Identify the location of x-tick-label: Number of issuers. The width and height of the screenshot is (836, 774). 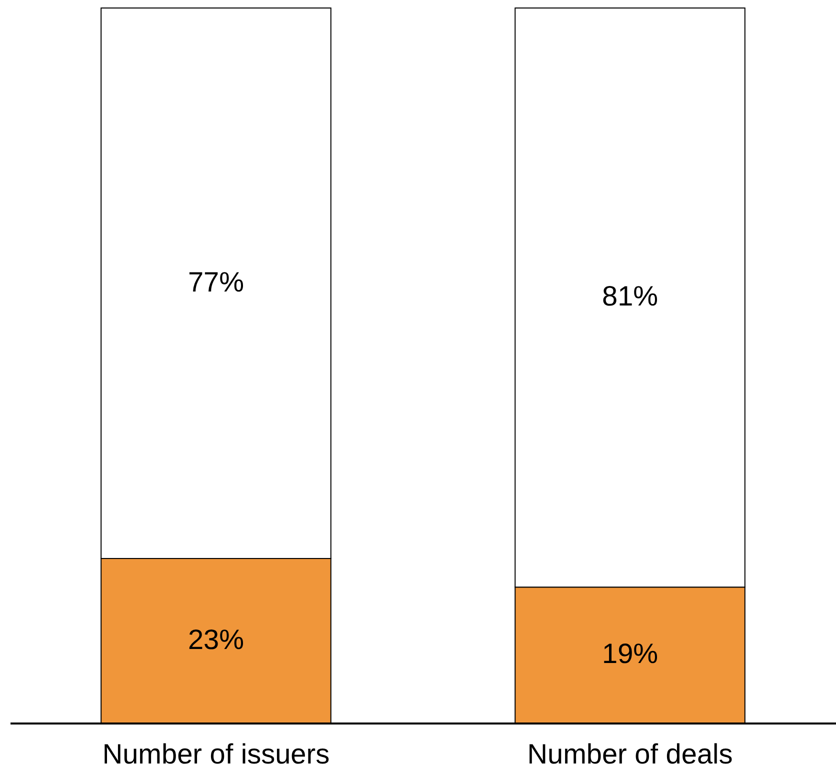
(216, 754).